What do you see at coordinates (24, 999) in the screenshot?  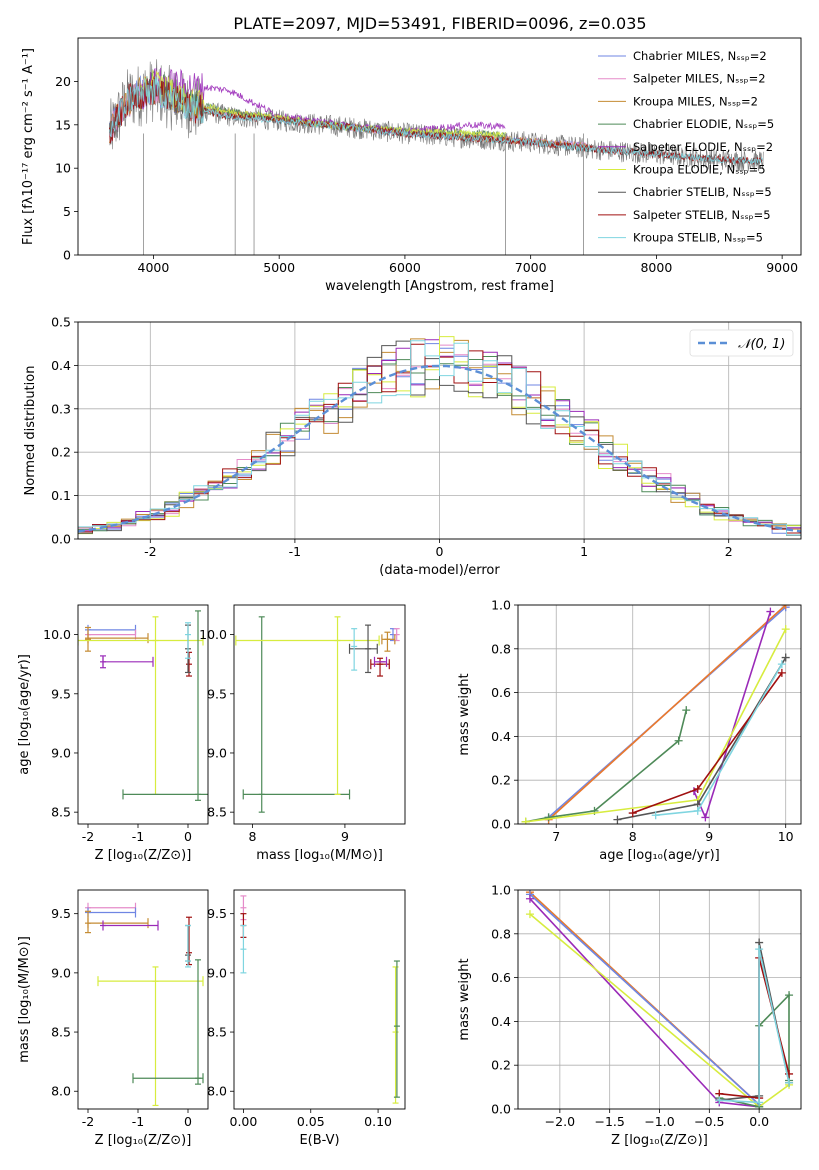 I see `y-axis-label: mass [log₁₀(M/M⊙)]` at bounding box center [24, 999].